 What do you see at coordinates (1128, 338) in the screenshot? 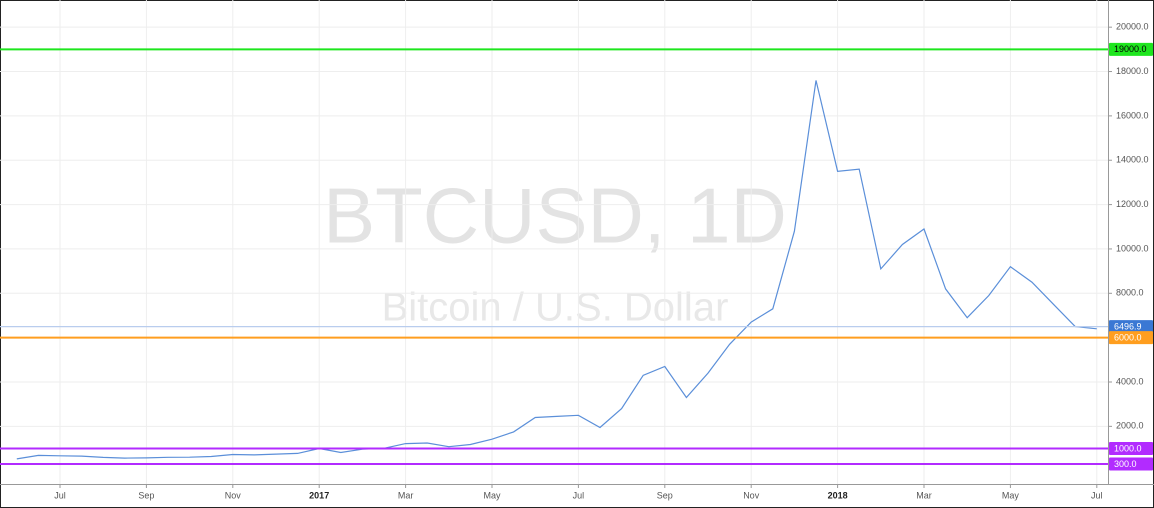
I see `level-label: 6000.0` at bounding box center [1128, 338].